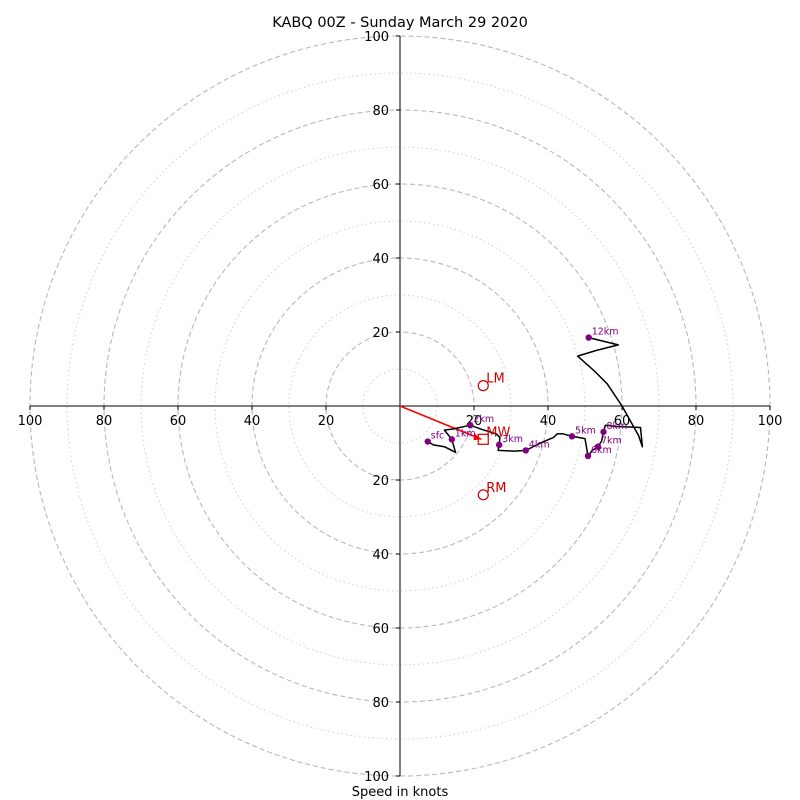 The width and height of the screenshot is (800, 800). I want to click on storm-label-RM: RM, so click(496, 488).